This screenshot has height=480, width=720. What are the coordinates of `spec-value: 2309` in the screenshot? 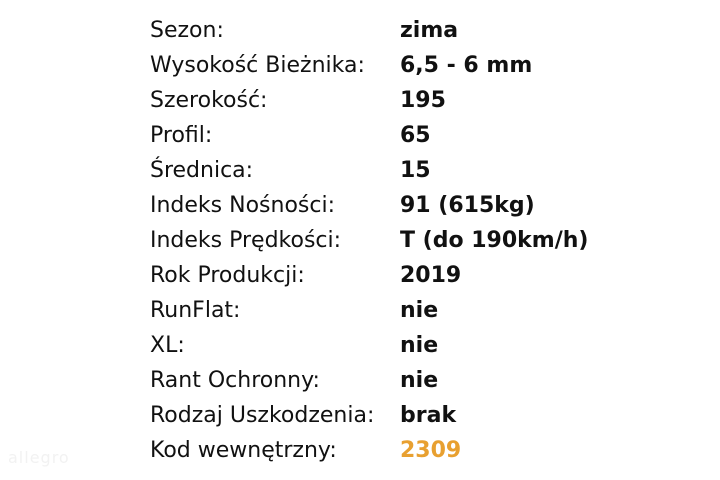 It's located at (431, 450).